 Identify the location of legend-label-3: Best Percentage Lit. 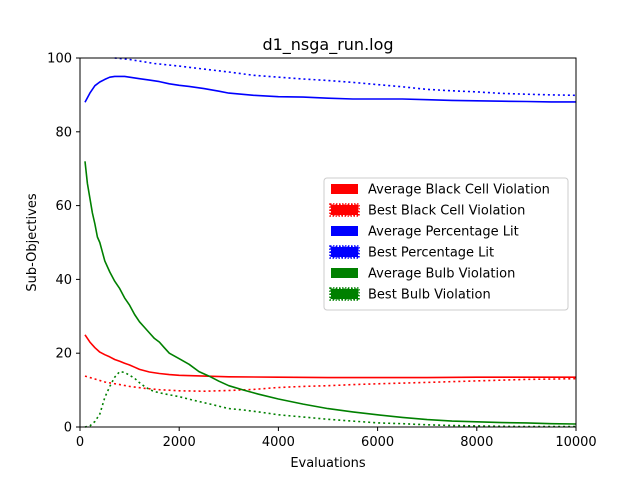
(431, 253).